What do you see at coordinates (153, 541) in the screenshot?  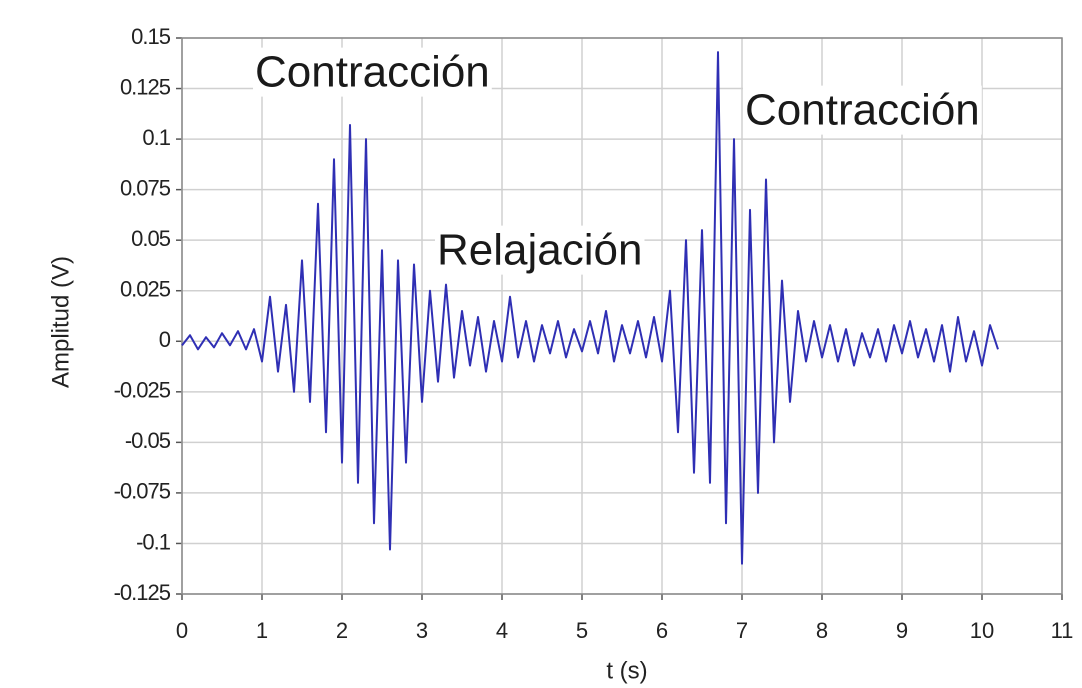 I see `y-tick-label: -0.1` at bounding box center [153, 541].